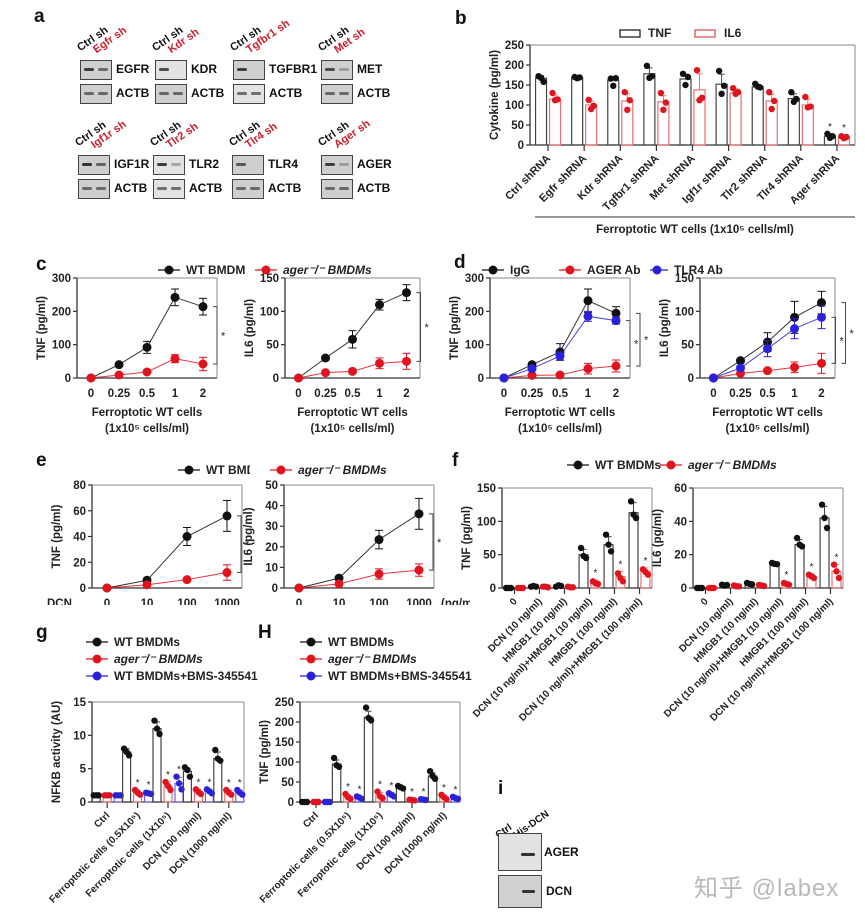 This screenshot has width=865, height=914. I want to click on x-prefix-label: DCN, so click(59, 601).